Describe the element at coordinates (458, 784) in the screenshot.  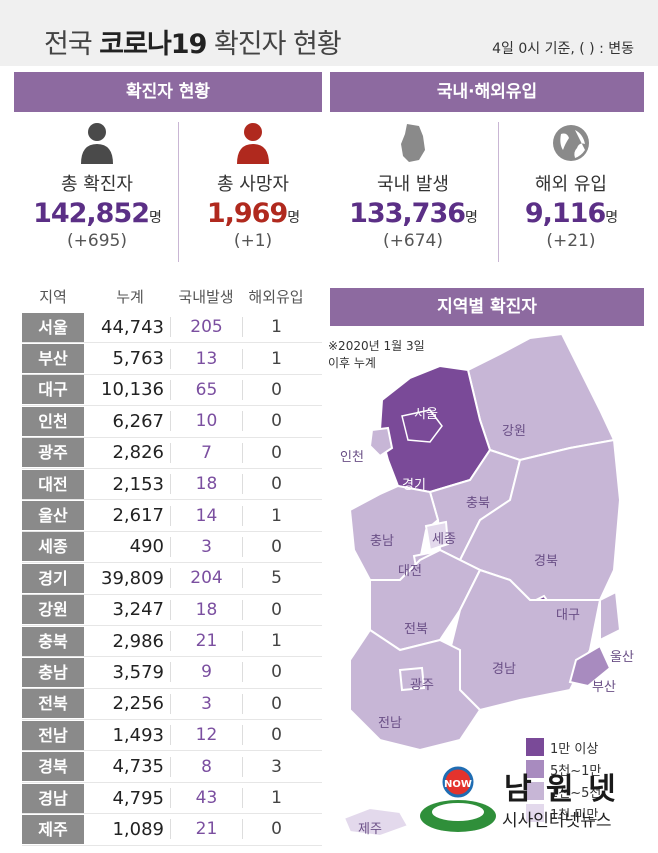
I see `svg-text: NOW` at that location.